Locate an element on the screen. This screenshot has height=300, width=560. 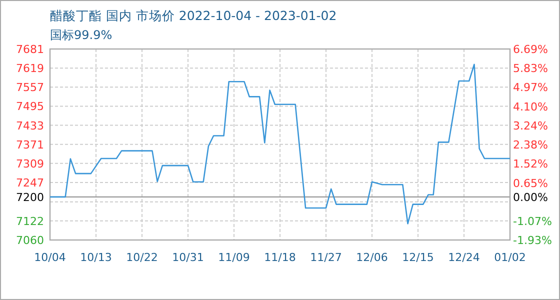
y2-tick-label: 0.65% is located at coordinates (530, 183).